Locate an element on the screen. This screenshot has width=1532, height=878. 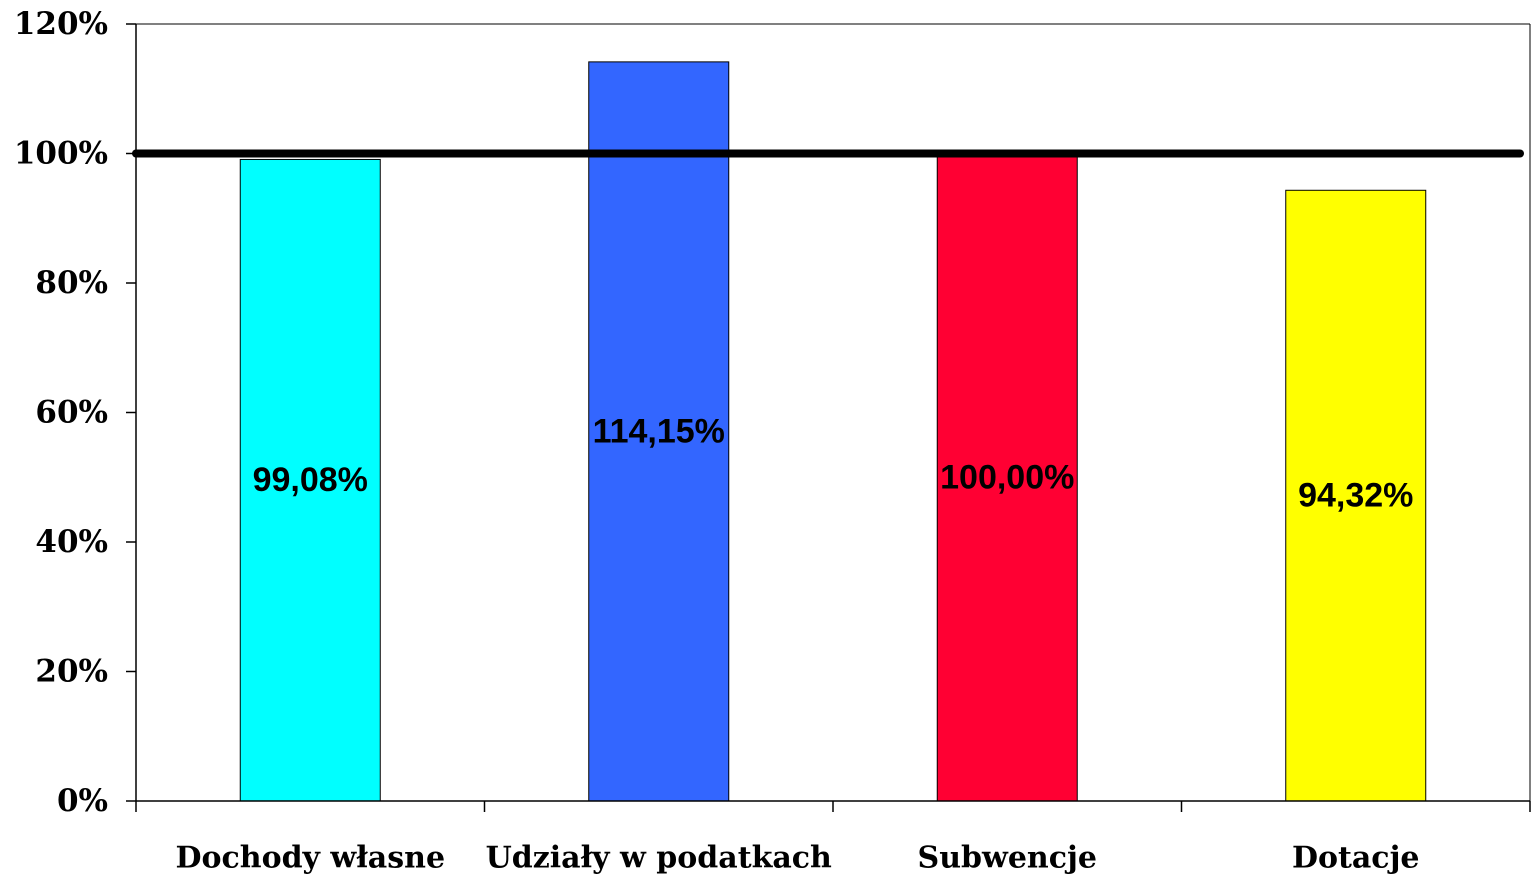
data-label: 114,15% is located at coordinates (659, 431).